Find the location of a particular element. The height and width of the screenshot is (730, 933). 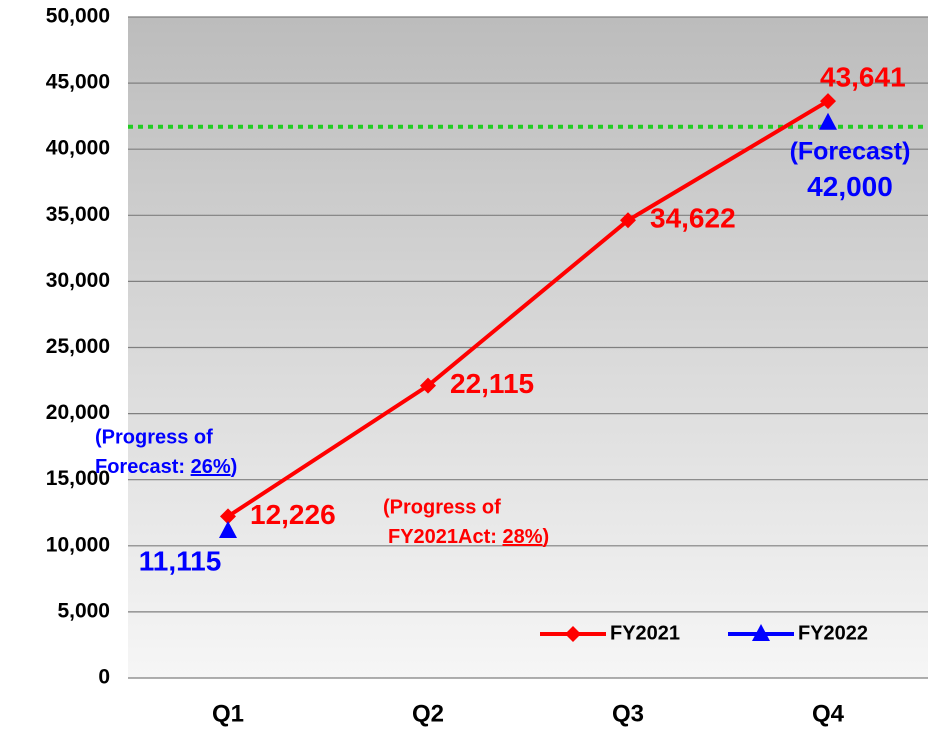

legend-label: FY2021 is located at coordinates (645, 633).